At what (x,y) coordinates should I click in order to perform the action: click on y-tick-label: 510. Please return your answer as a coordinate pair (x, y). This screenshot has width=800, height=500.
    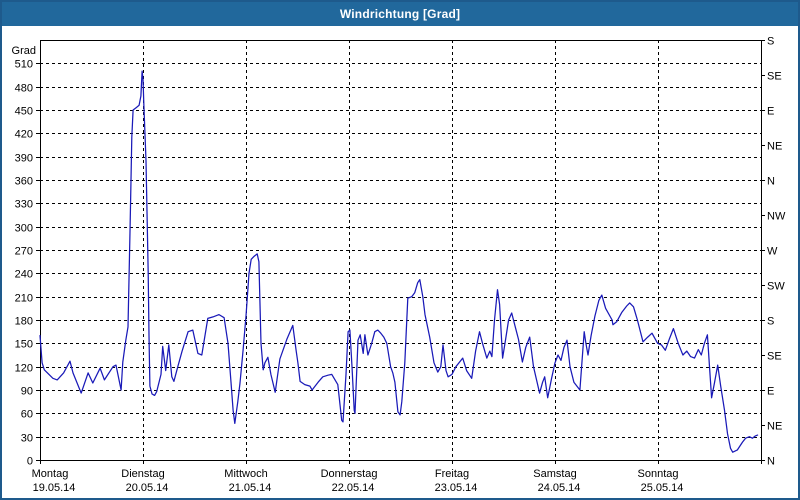
    Looking at the image, I should click on (24, 65).